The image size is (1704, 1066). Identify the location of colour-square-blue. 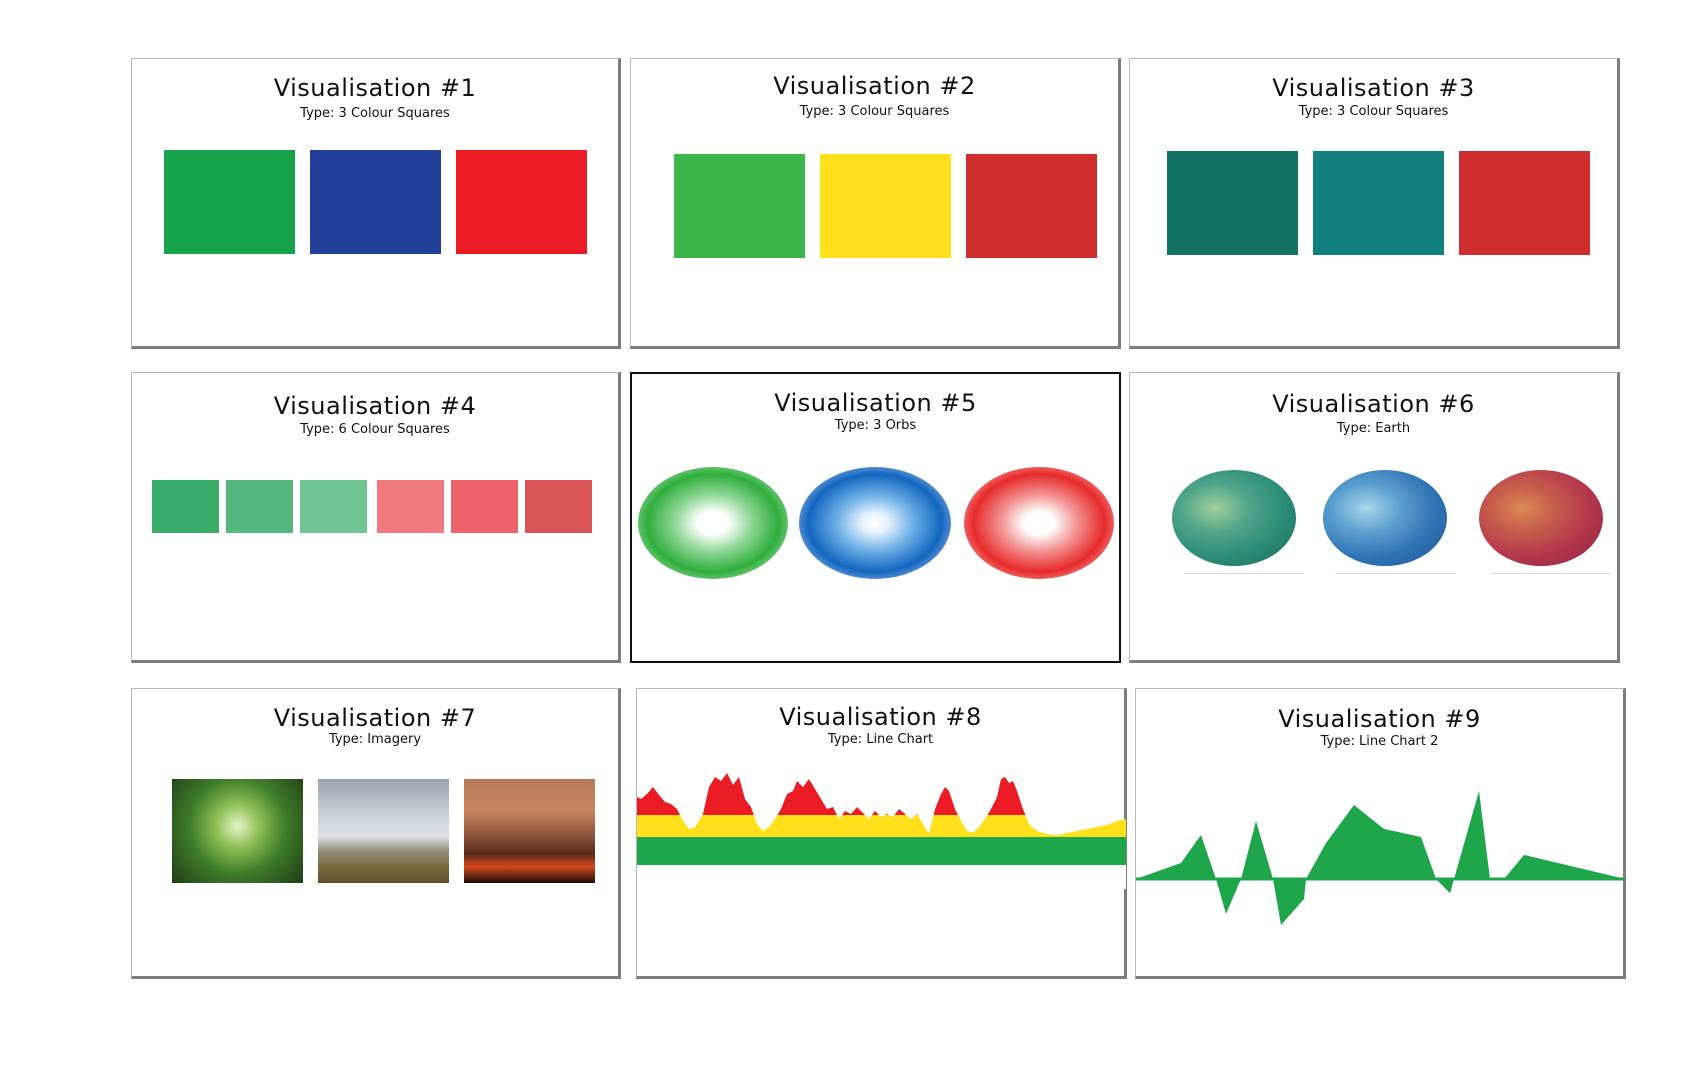
(375, 202).